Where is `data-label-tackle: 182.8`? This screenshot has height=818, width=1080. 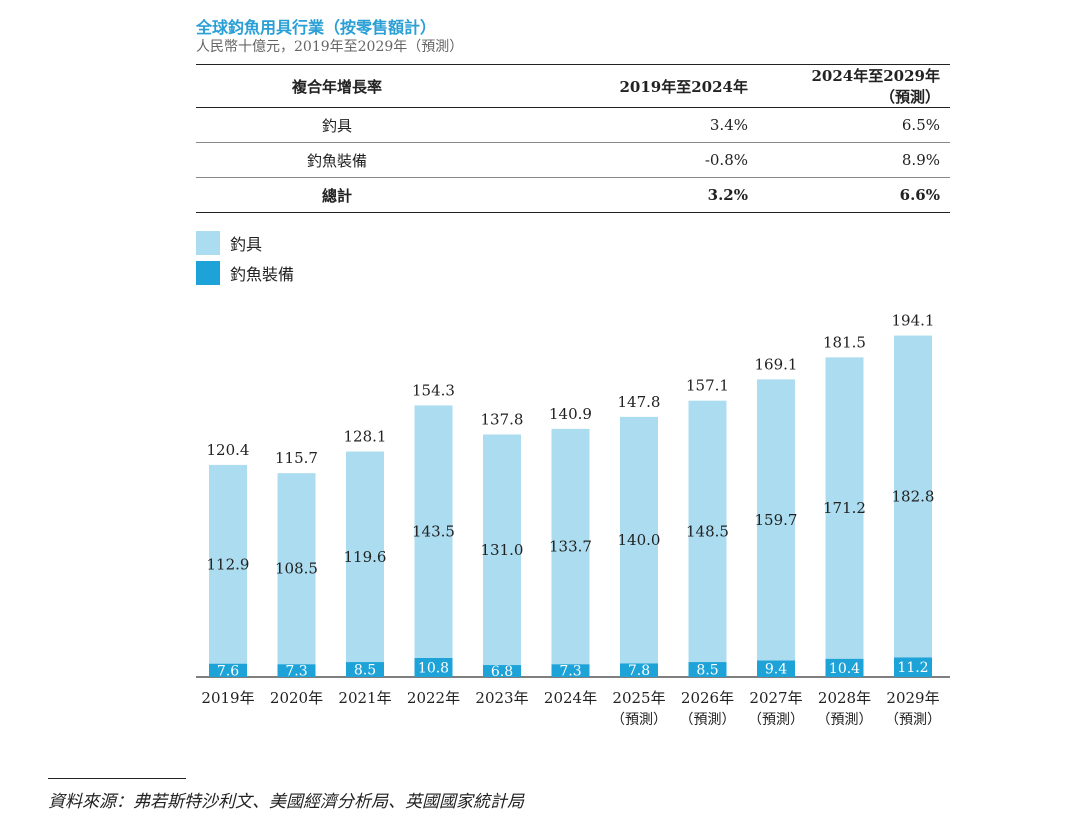
data-label-tackle: 182.8 is located at coordinates (913, 496).